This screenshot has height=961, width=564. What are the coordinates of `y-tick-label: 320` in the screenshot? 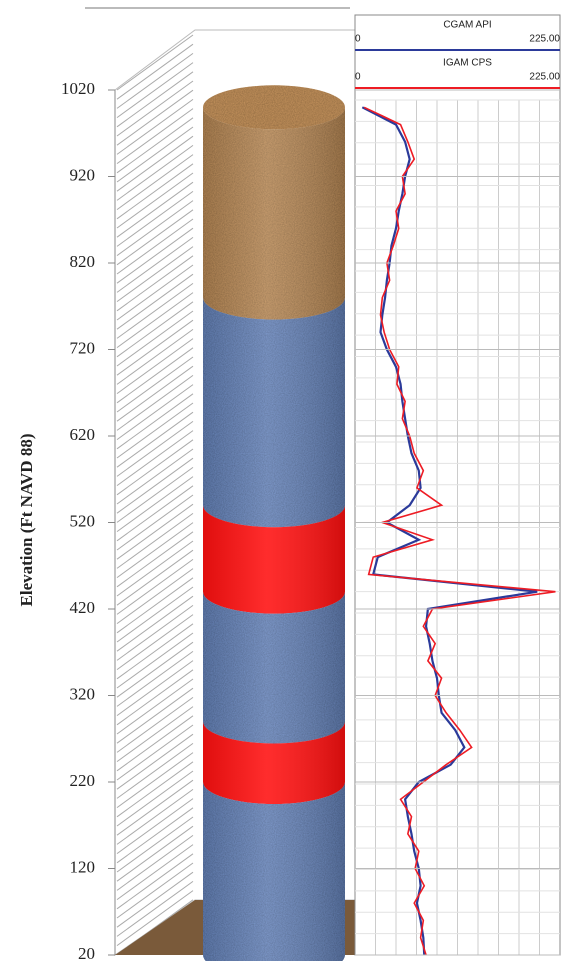 It's located at (83, 693).